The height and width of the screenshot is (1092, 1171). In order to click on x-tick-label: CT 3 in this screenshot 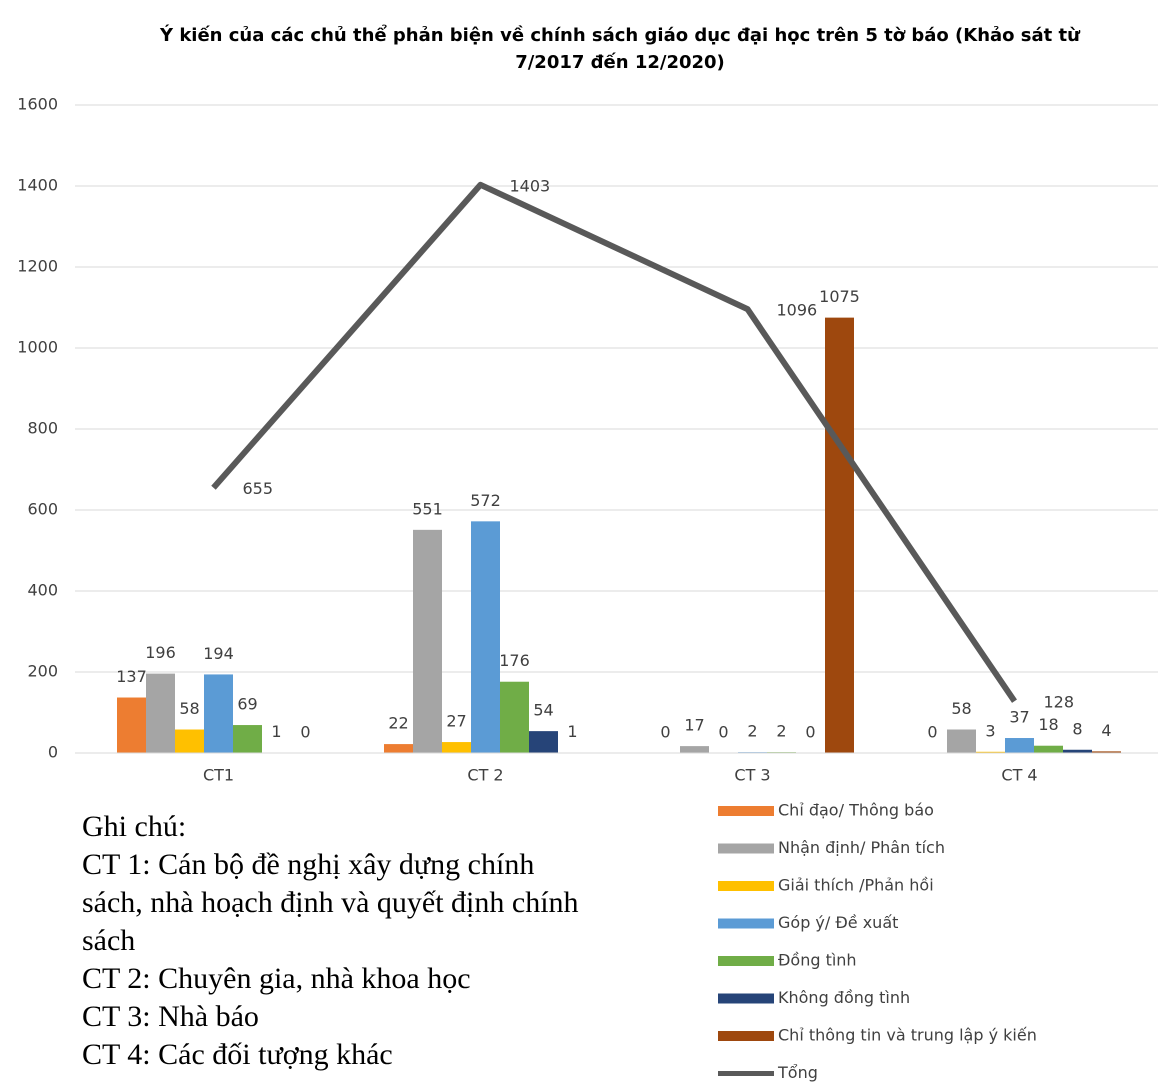, I will do `click(752, 775)`.